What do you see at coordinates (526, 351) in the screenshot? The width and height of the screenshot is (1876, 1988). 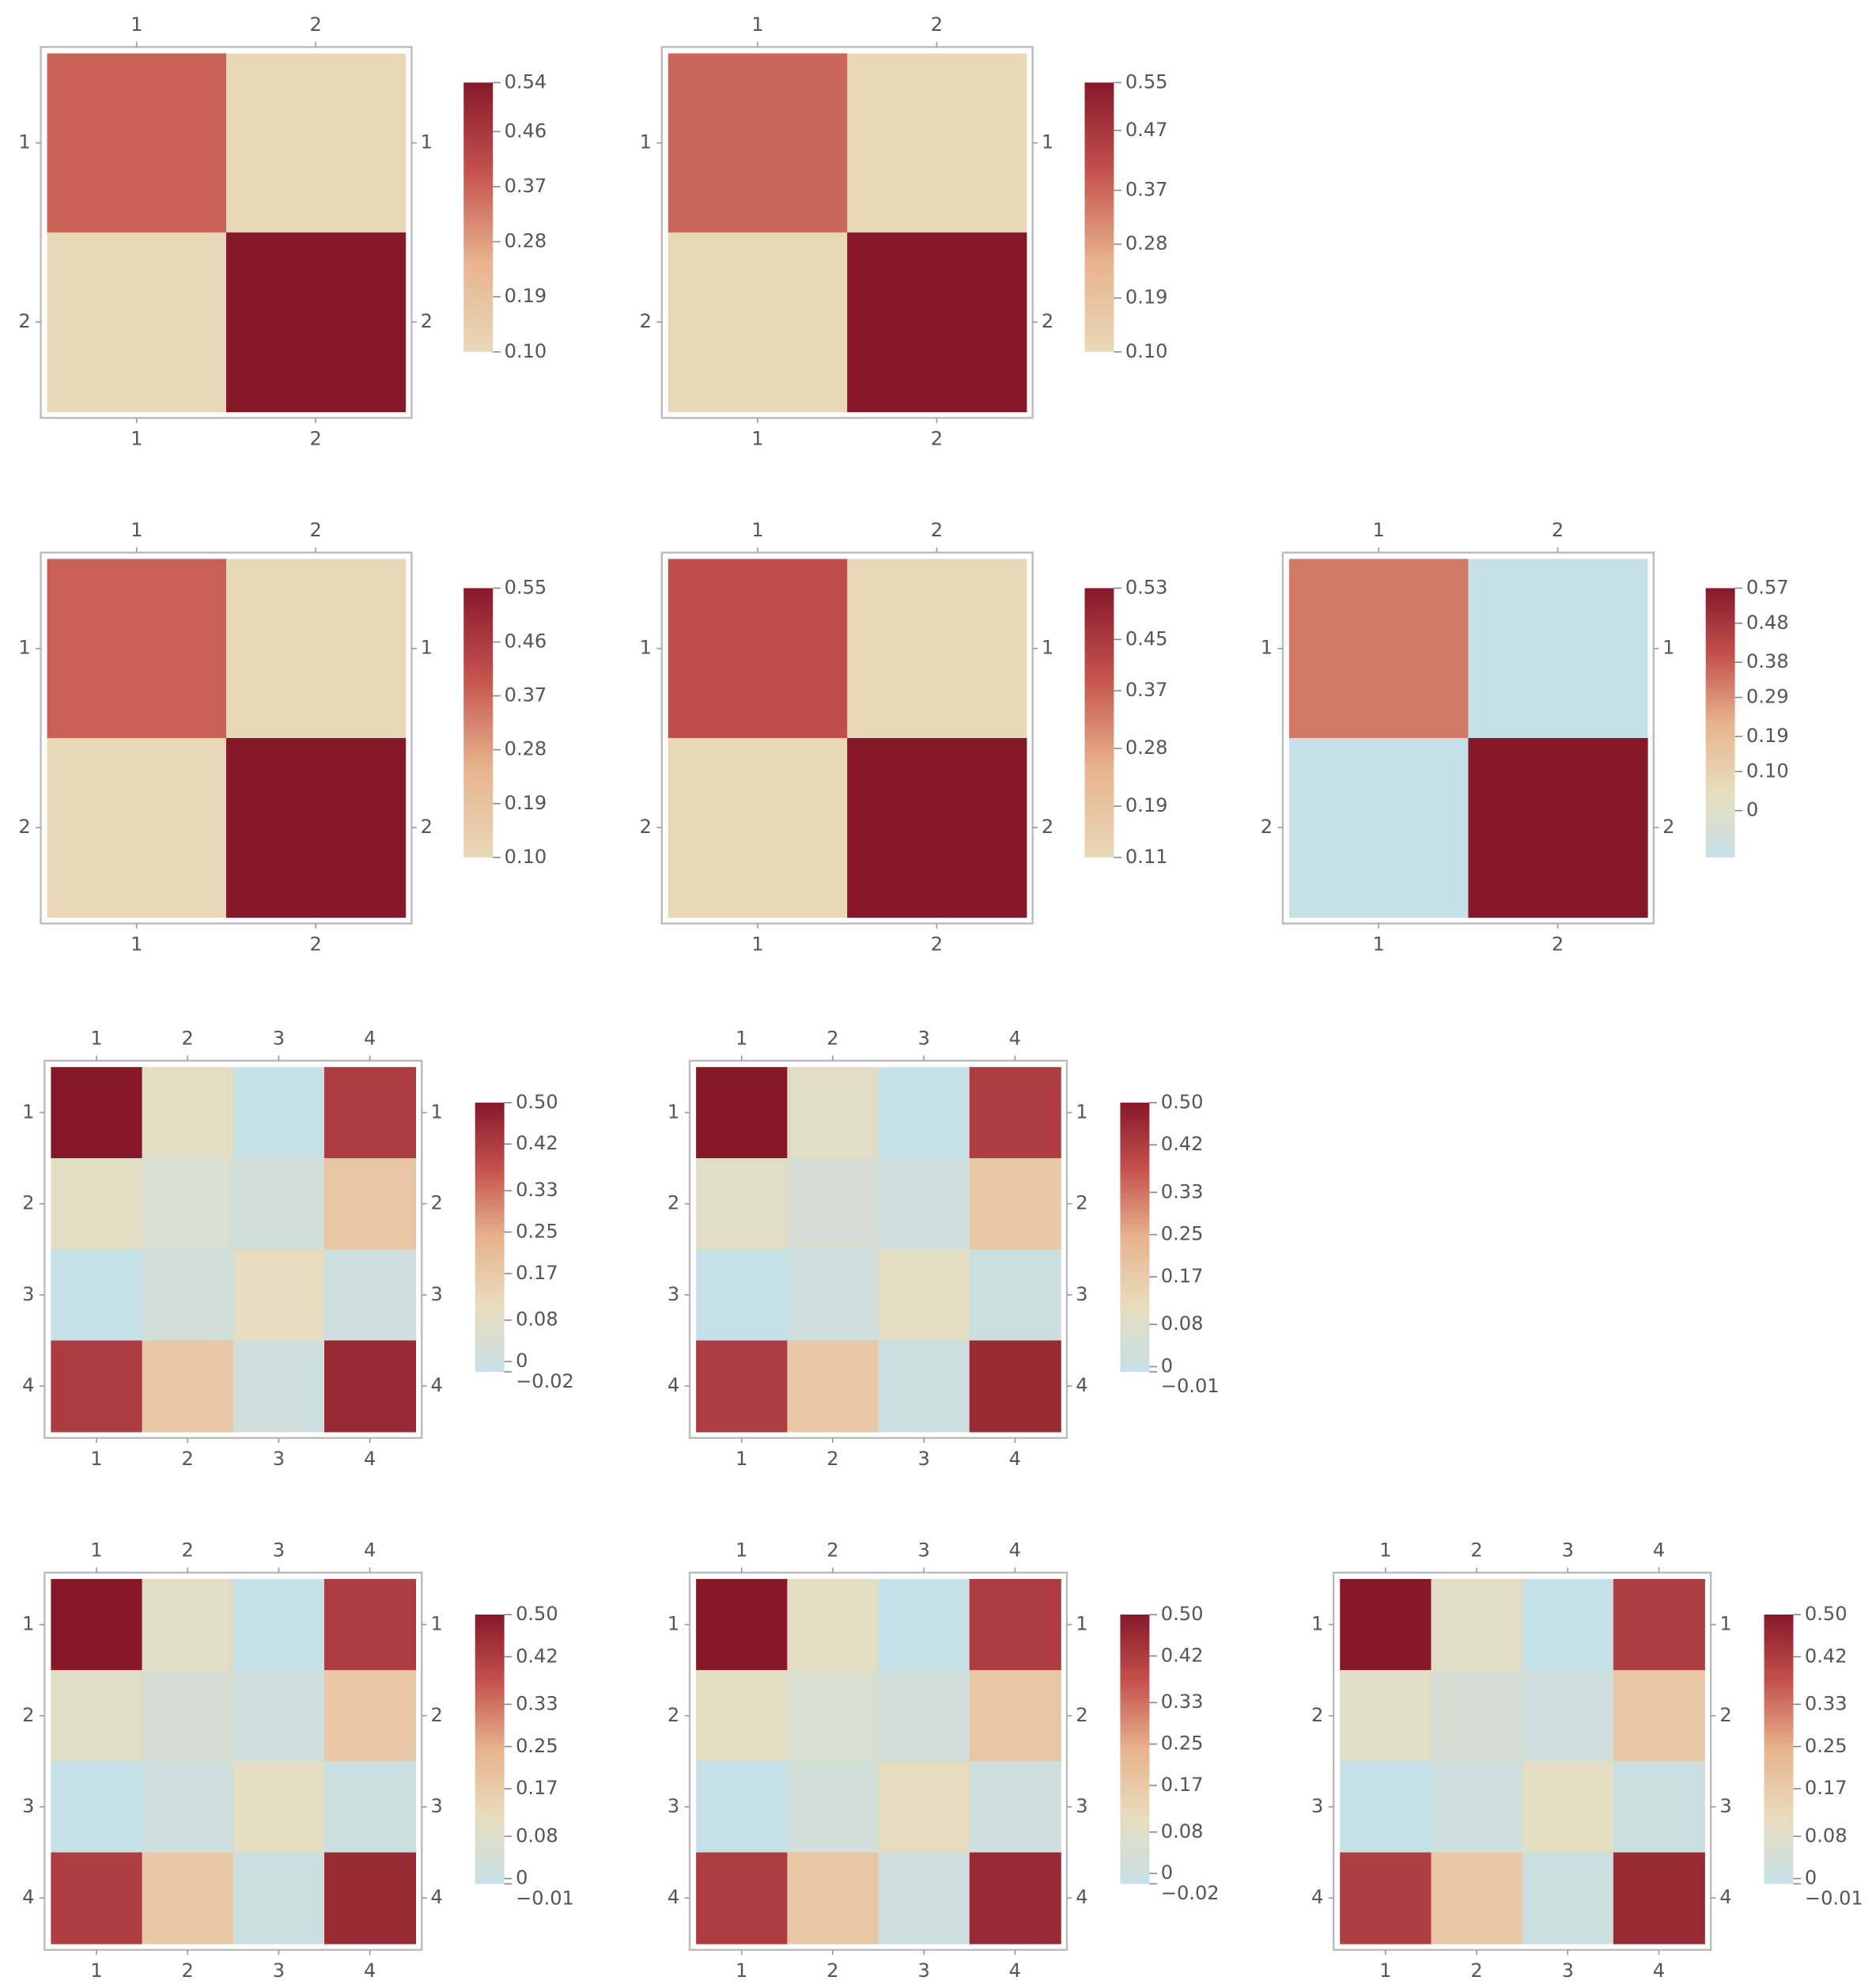 I see `colorbar-tick-label: 0.10` at bounding box center [526, 351].